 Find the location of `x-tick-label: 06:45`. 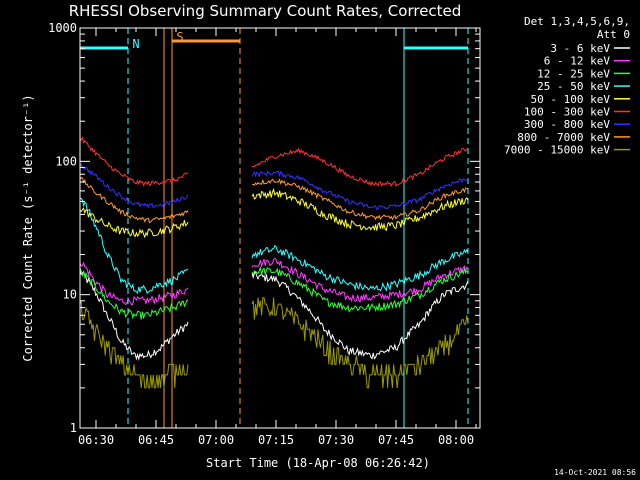

x-tick-label: 06:45 is located at coordinates (156, 440).